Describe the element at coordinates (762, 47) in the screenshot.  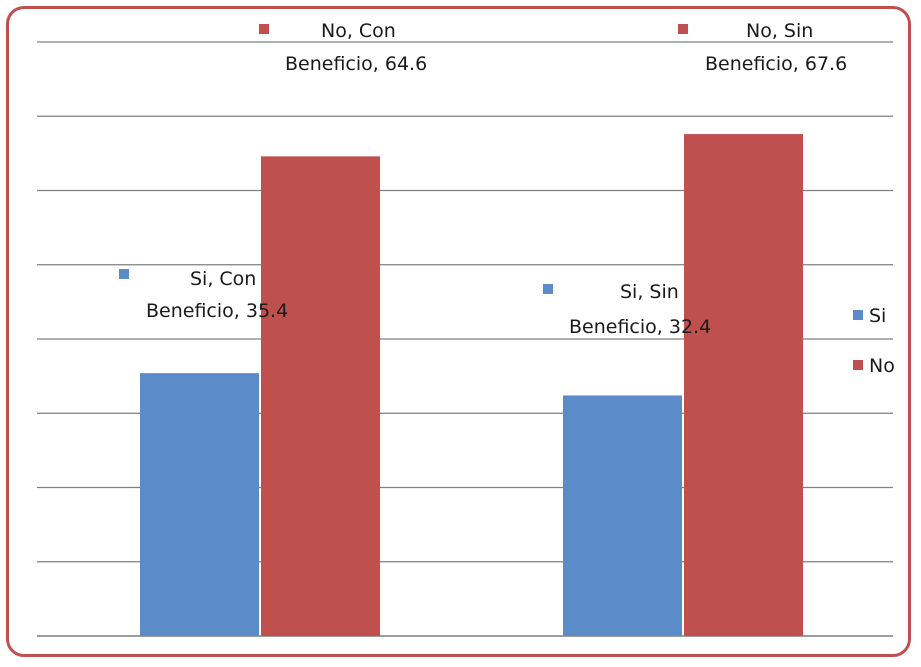
I see `data-label-no-sin: No, Sin Beneficio, 67.6` at that location.